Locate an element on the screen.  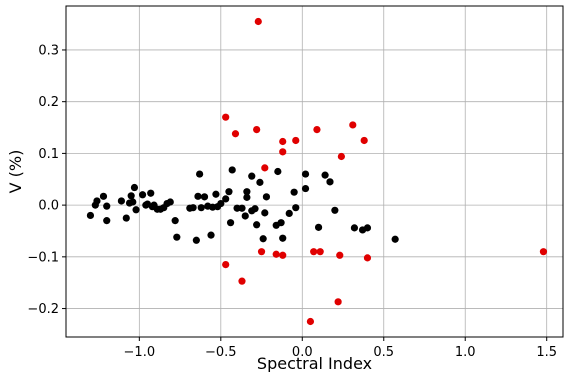
x-tick-label: 0.0 is located at coordinates (302, 352).